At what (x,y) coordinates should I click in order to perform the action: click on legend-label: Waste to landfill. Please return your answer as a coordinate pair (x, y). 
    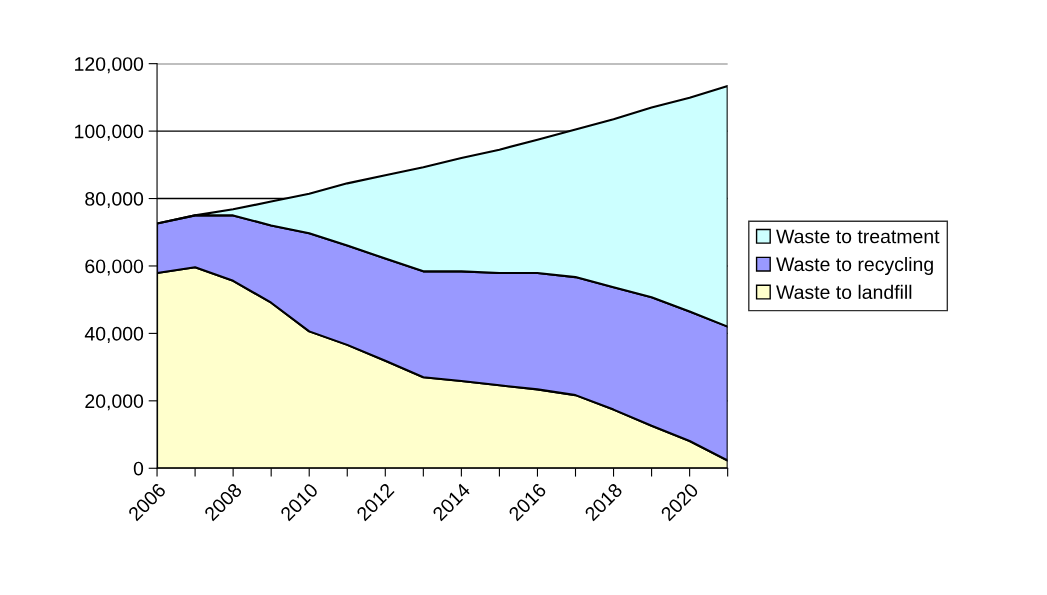
    Looking at the image, I should click on (844, 292).